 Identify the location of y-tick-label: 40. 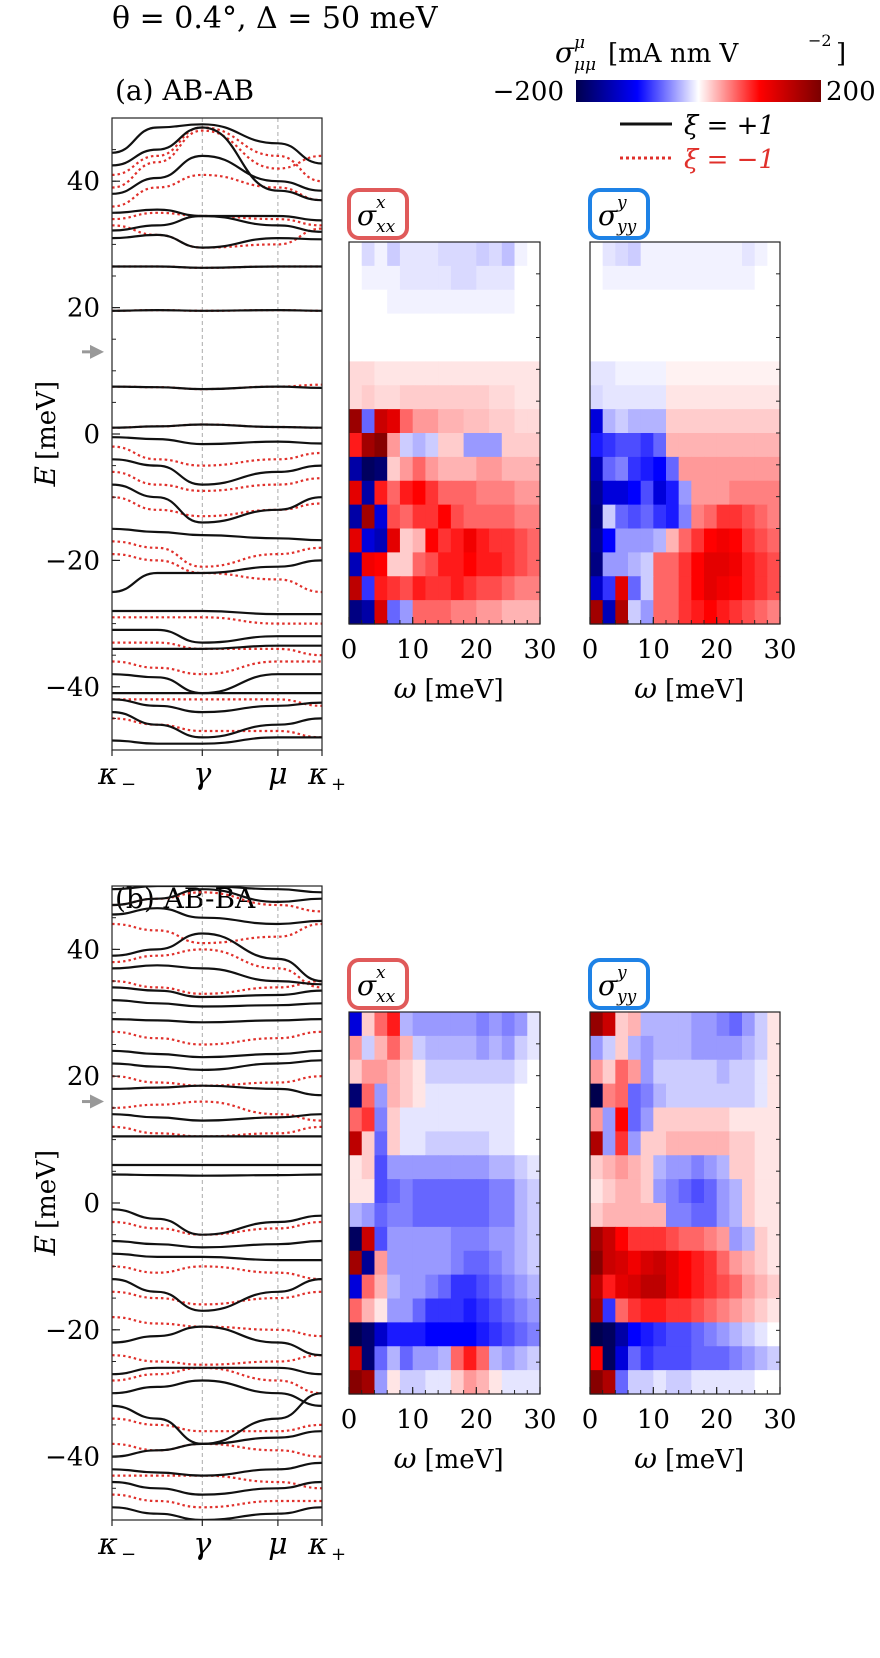
(83, 182).